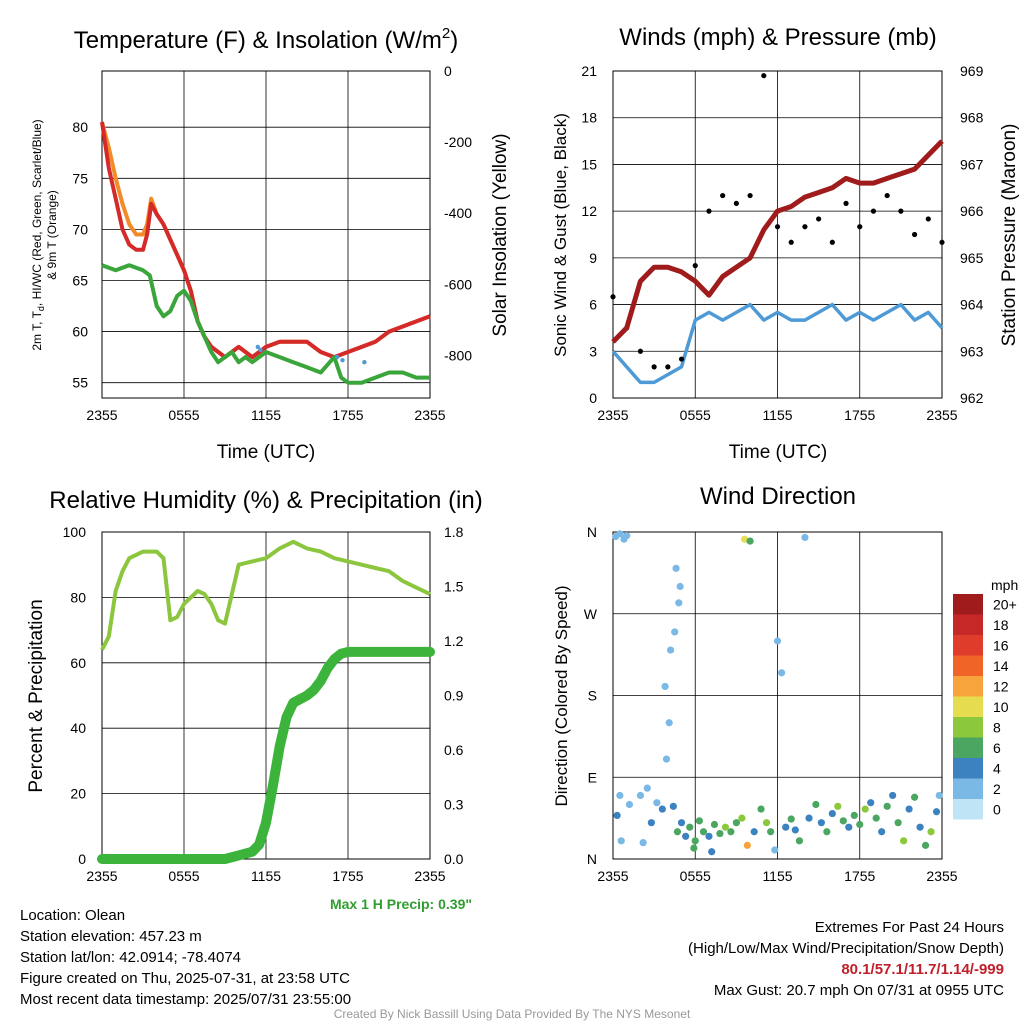  Describe the element at coordinates (972, 71) in the screenshot. I see `y2-tick-label: 969` at that location.